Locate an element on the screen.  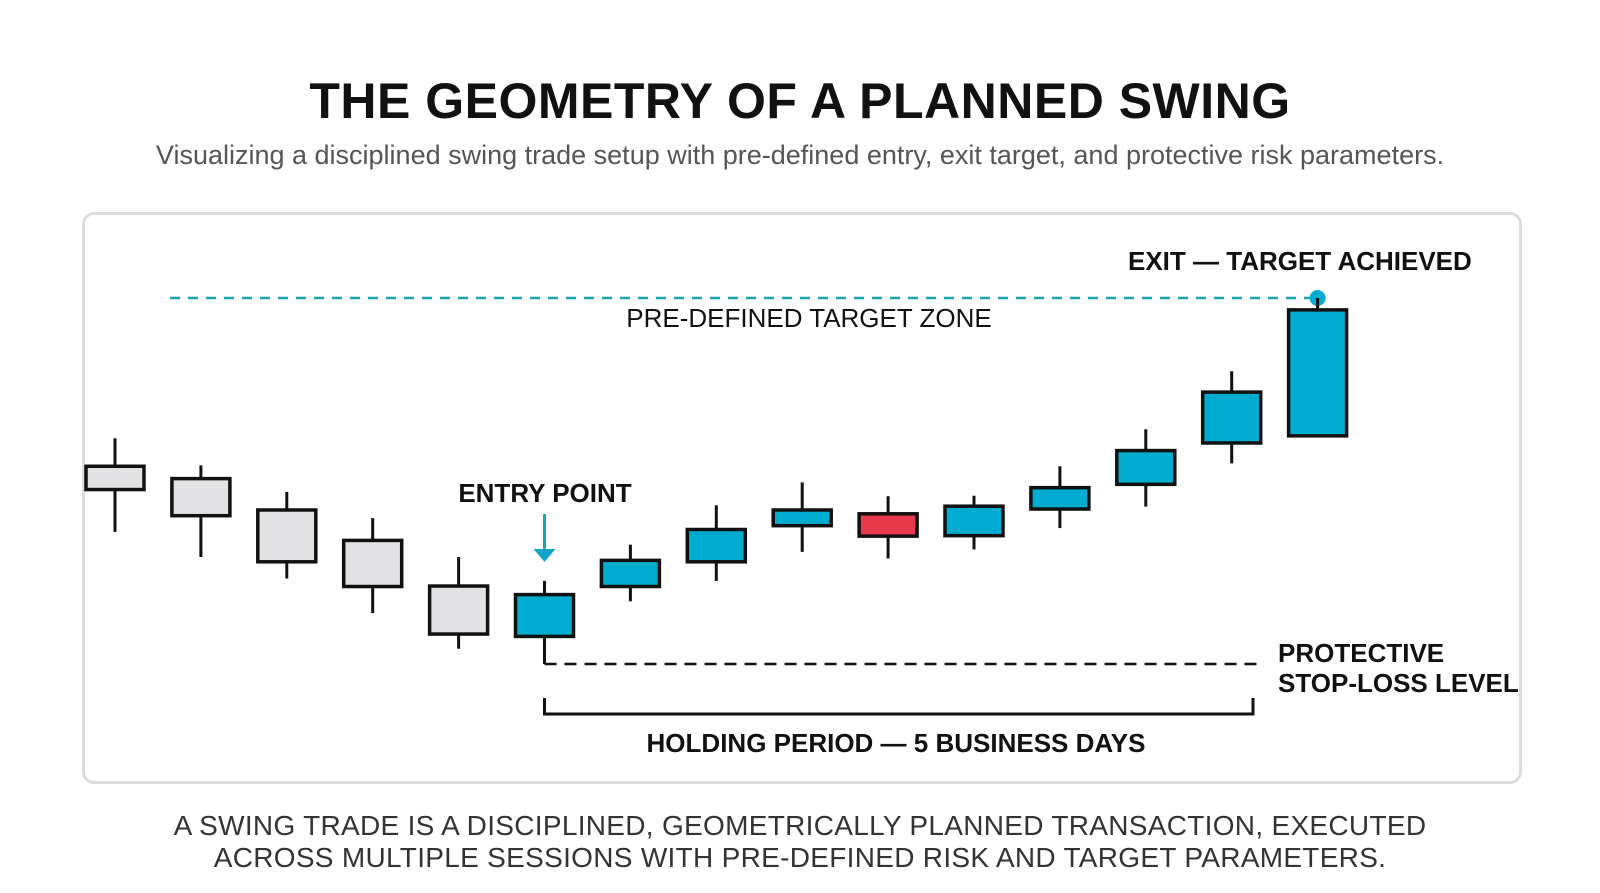
holding-period-label: HOLDING PERIOD — 5 BUSINESS DAYS is located at coordinates (896, 743).